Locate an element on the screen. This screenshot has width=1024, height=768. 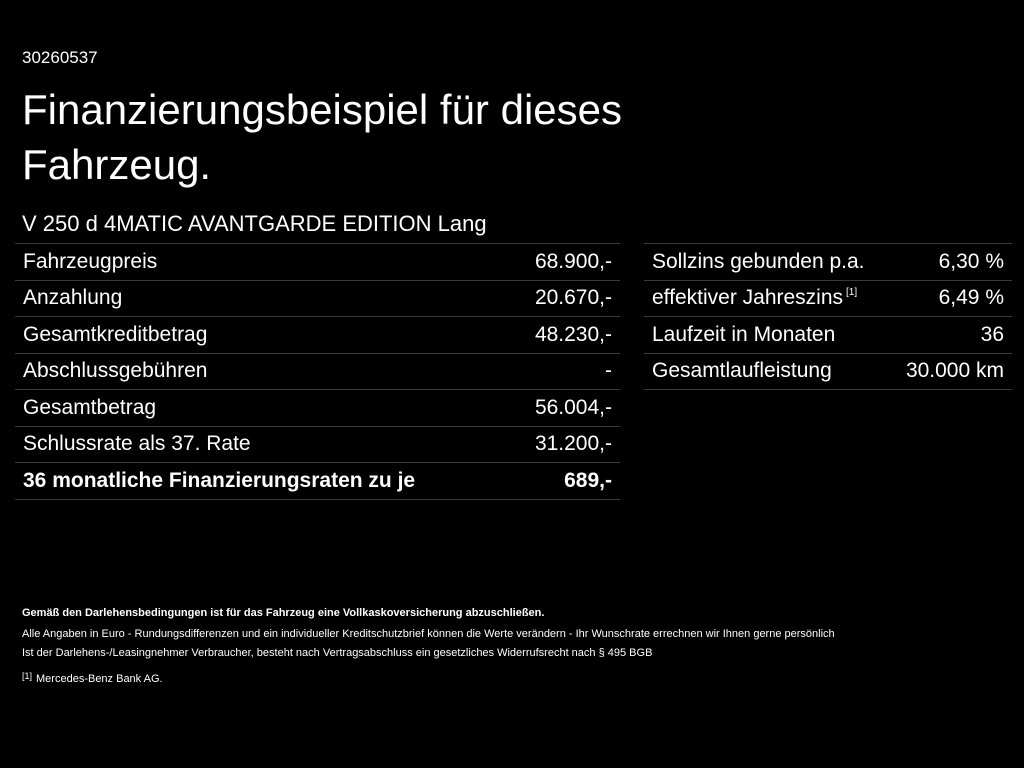
table-row: Schlussrate als 37. Rate 31.200,- is located at coordinates (317, 445).